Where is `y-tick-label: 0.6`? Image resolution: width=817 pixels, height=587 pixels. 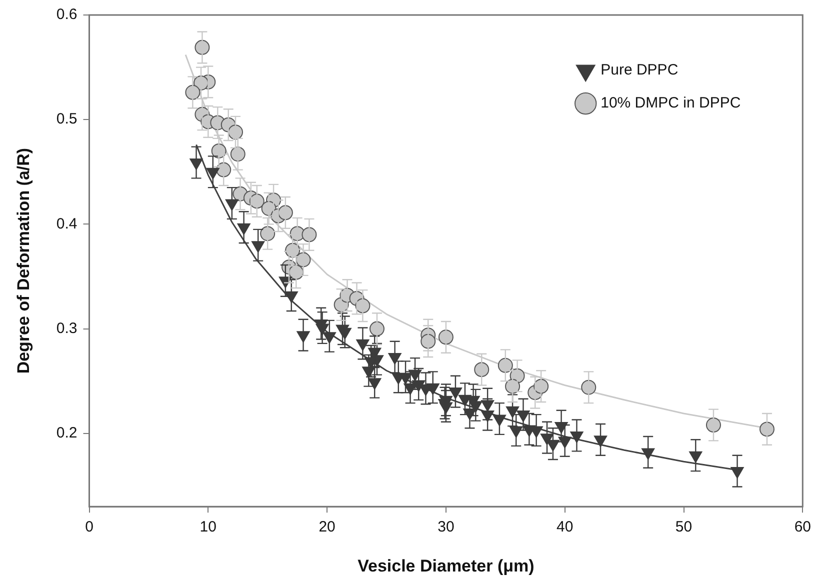 y-tick-label: 0.6 is located at coordinates (67, 15).